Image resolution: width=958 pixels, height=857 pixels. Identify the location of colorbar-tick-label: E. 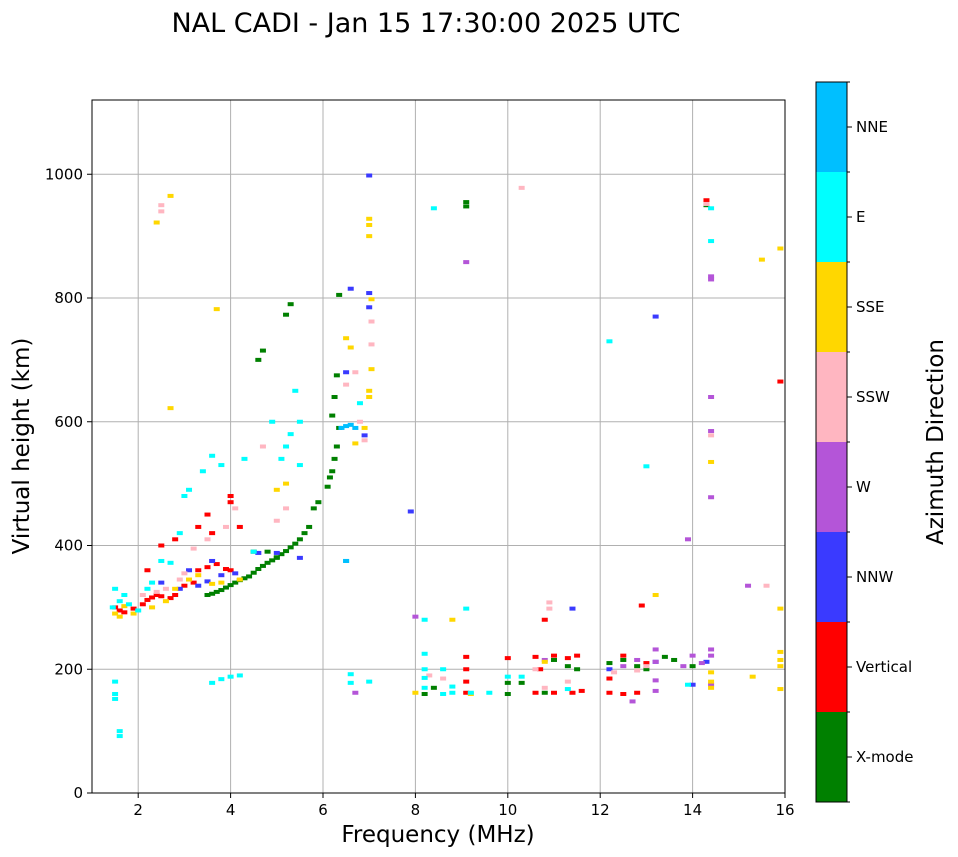
(860, 217).